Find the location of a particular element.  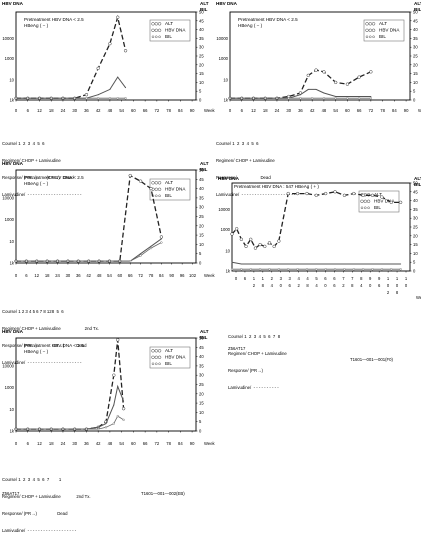

panel-5-series-line-solid is located at coordinates (70, 407).